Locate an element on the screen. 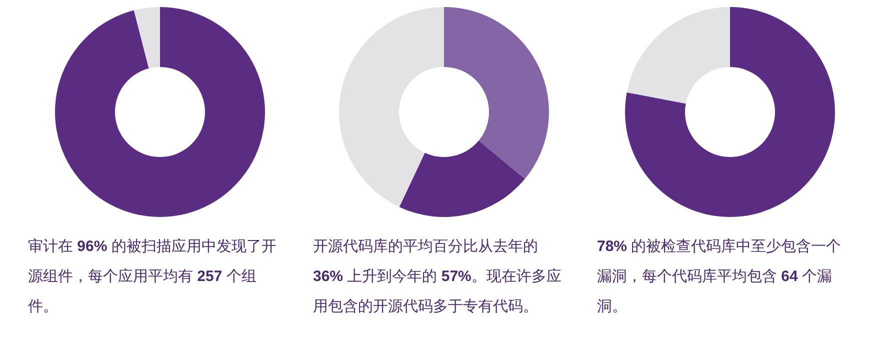  text: 审计在 96% 的被扫描应用中发现了开源组件，每个应用平均有 257 个组件。 is located at coordinates (152, 276).